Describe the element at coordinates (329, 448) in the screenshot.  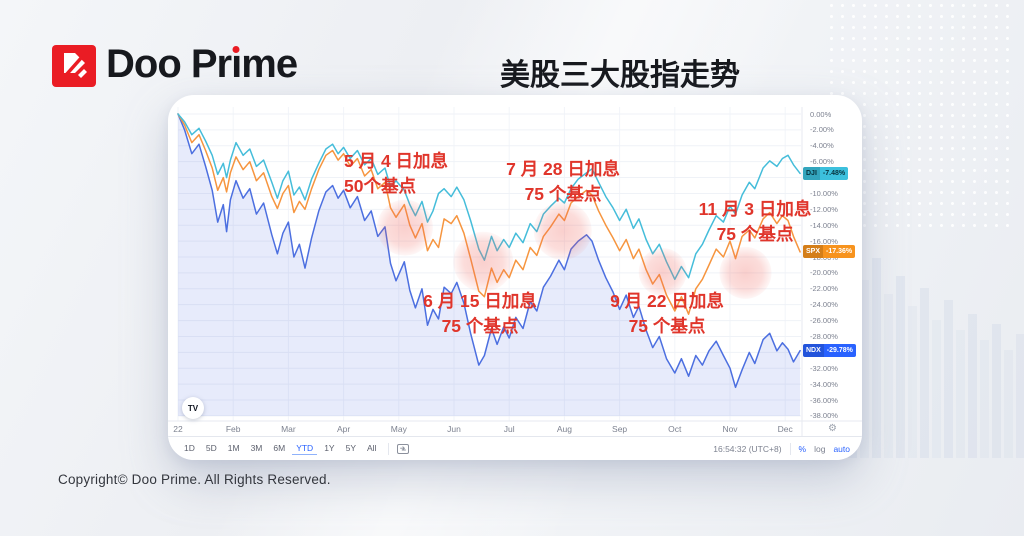
I see `range-button-1y: 1Y` at that location.